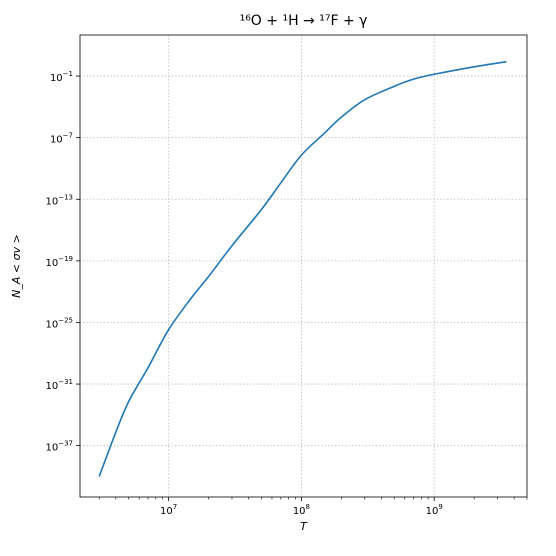  I want to click on y-tick-label: 10⁻²⁵, so click(59, 323).